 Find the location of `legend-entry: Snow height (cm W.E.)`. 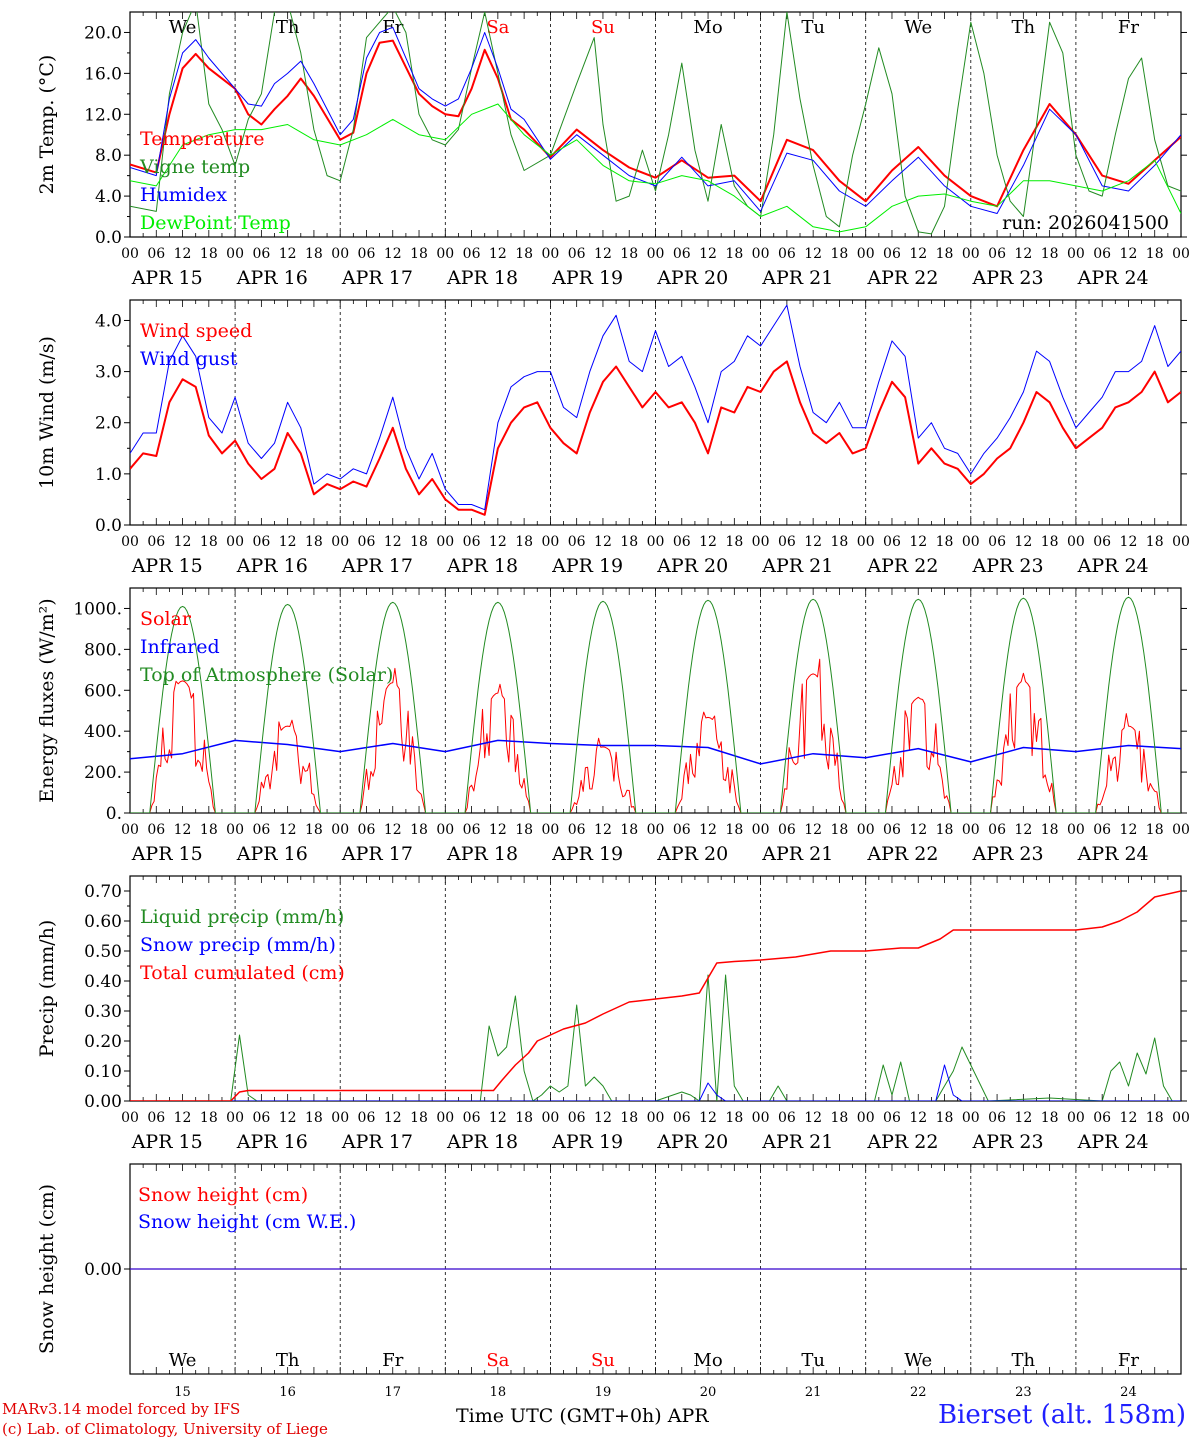

legend-entry: Snow height (cm W.E.) is located at coordinates (247, 1222).